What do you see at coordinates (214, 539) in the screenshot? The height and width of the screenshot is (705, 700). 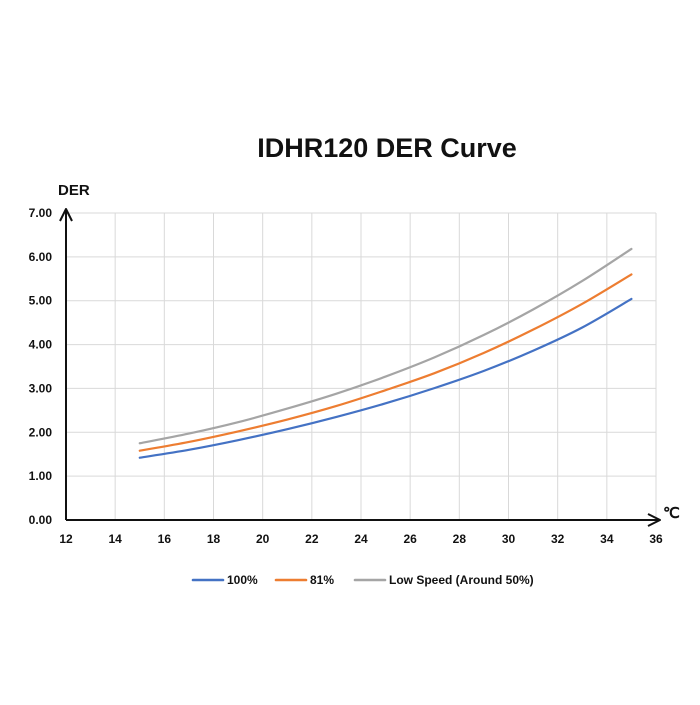 I see `x-tick-label: 18` at bounding box center [214, 539].